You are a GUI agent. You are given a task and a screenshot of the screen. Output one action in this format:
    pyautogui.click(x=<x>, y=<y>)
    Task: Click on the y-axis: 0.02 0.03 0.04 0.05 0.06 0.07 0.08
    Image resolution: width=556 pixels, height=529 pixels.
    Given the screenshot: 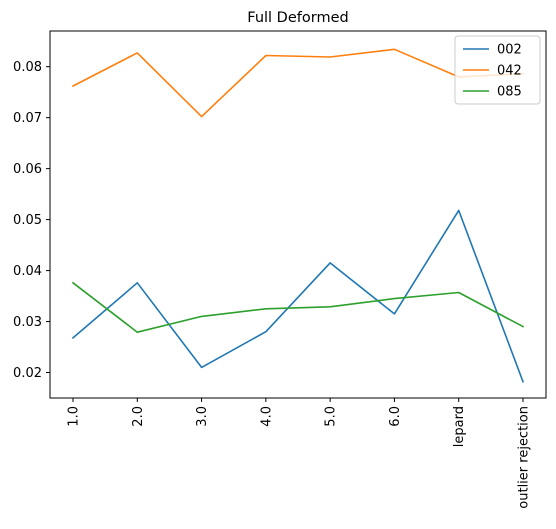 What is the action you would take?
    pyautogui.click(x=31, y=220)
    